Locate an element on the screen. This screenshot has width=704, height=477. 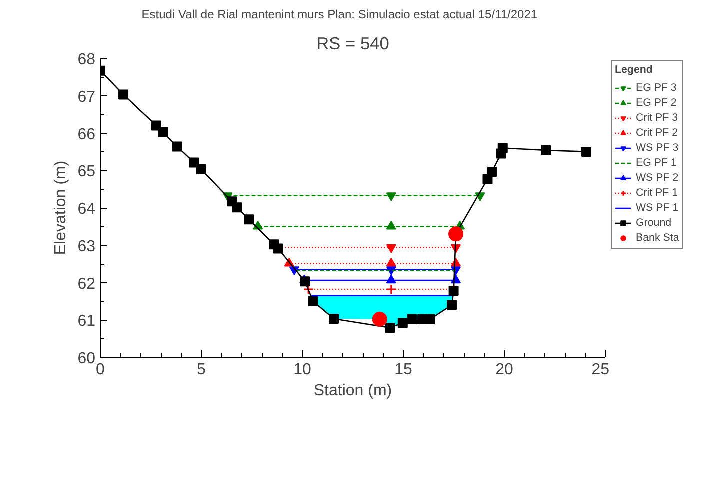
y-tick-label: 68 is located at coordinates (87, 60).